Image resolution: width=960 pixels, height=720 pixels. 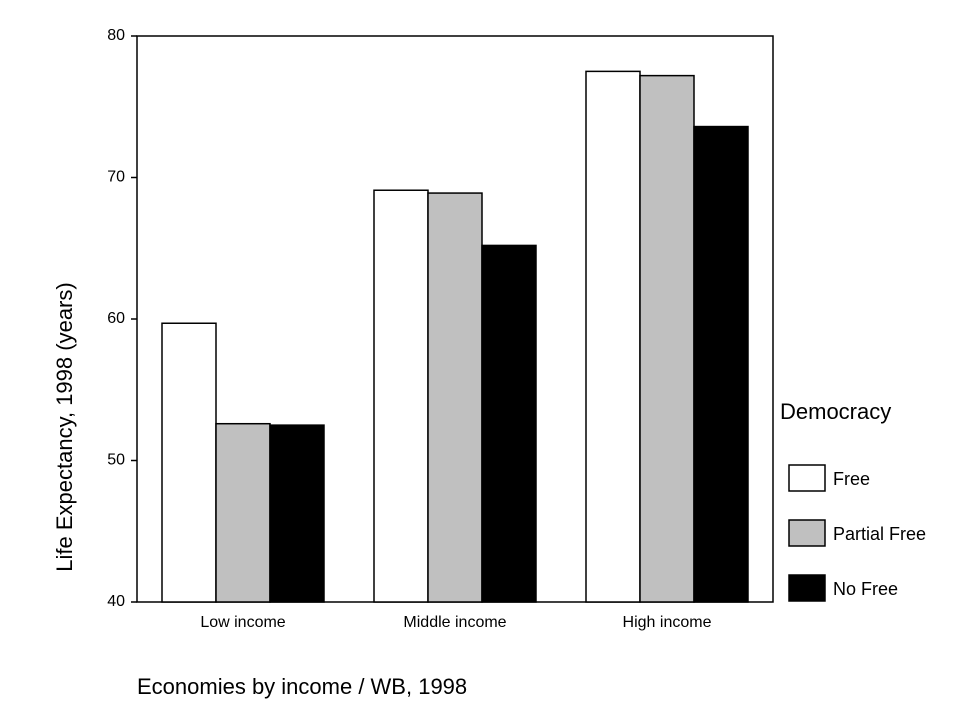 What do you see at coordinates (835, 411) in the screenshot?
I see `legend-title: Democracy` at bounding box center [835, 411].